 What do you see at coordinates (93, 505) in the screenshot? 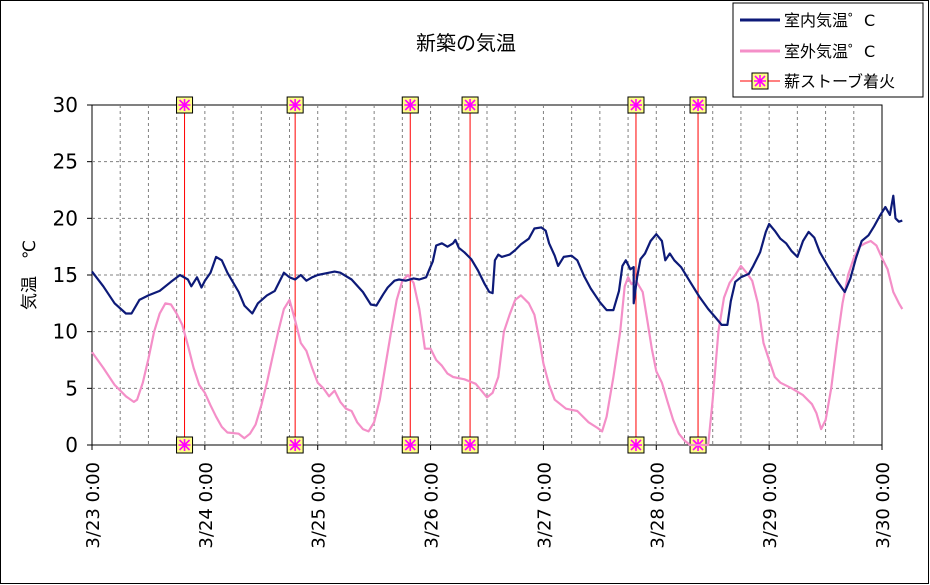
I see `x-tick-label: 3/23 0:00` at bounding box center [93, 505].